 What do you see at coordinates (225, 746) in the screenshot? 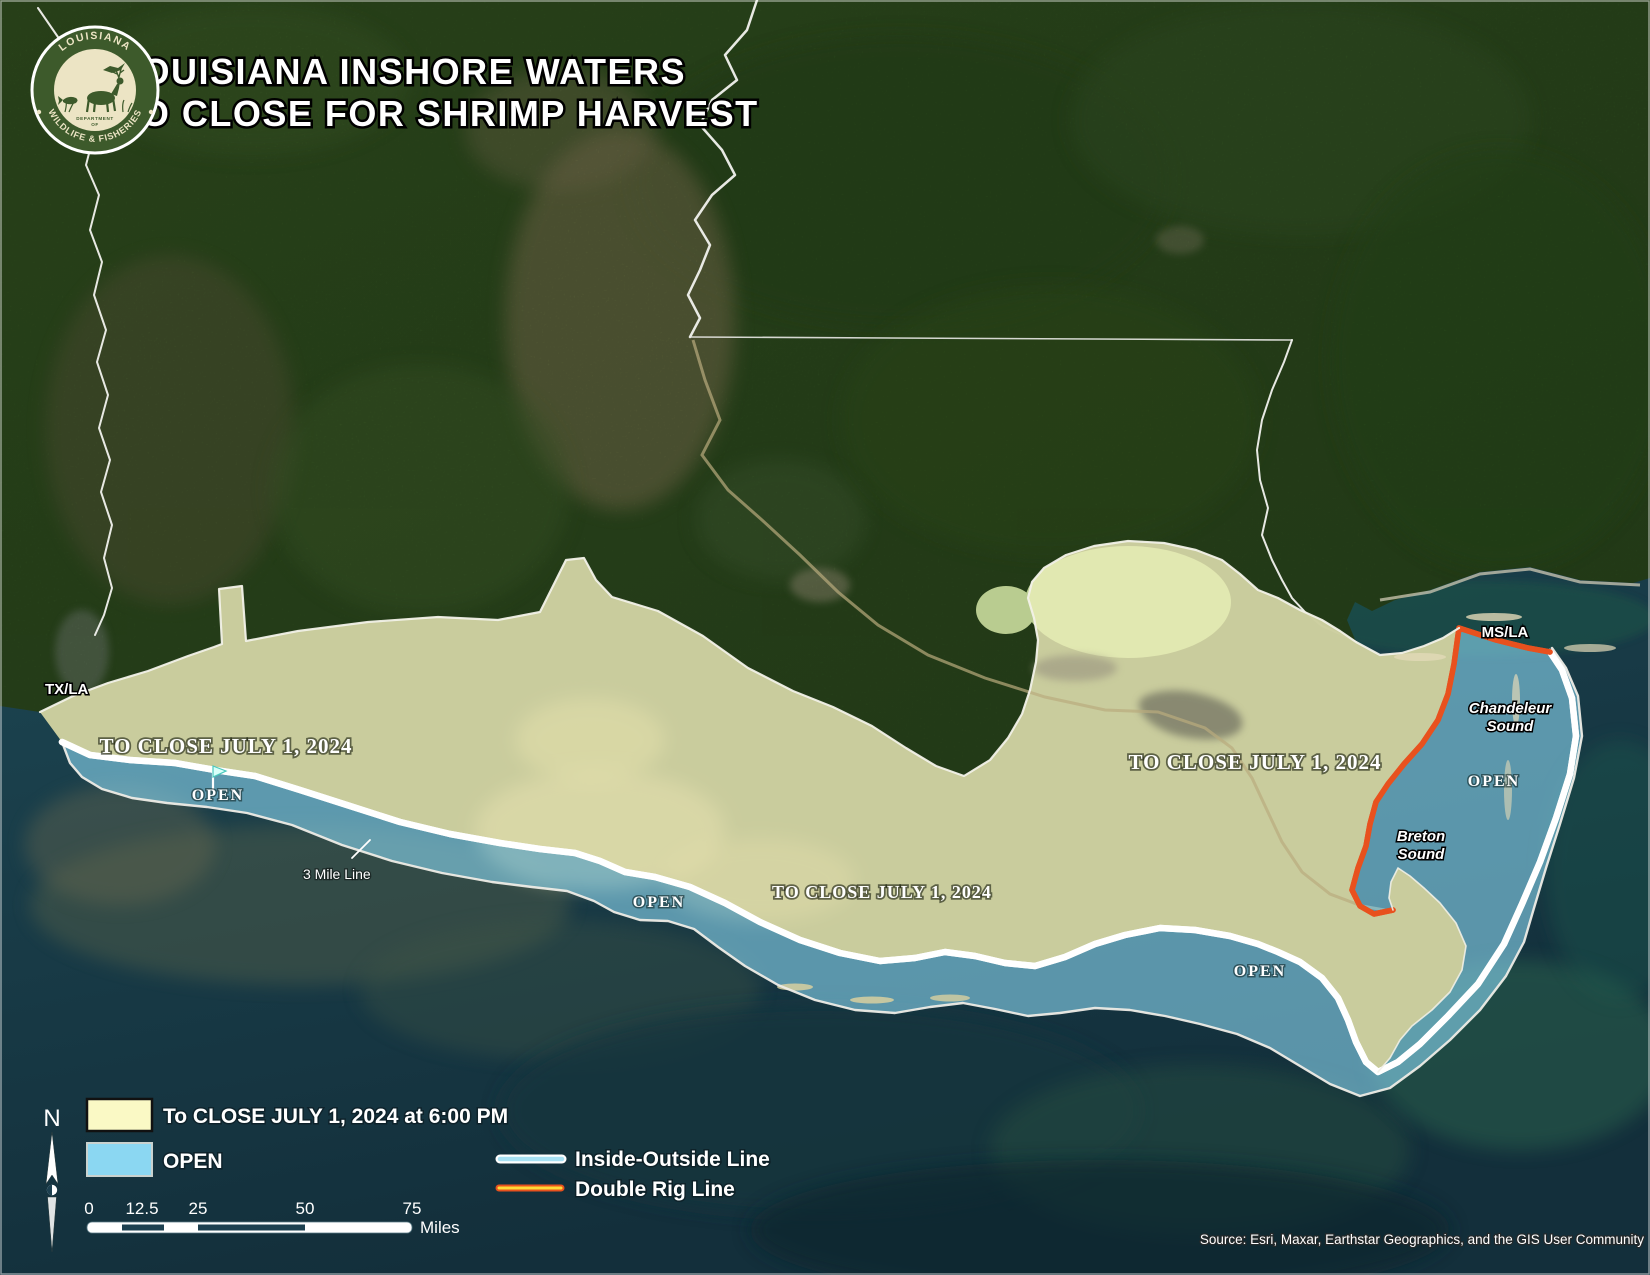
I see `label-to-close-west: TO CLOSE JULY 1, 2024` at bounding box center [225, 746].